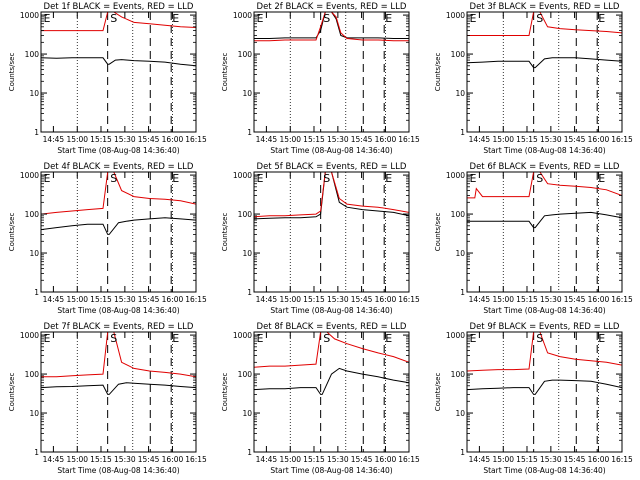 This screenshot has width=640, height=480. What do you see at coordinates (332, 327) in the screenshot?
I see `panel-title: Det 8f BLACK = Events, RED = LLD` at bounding box center [332, 327].